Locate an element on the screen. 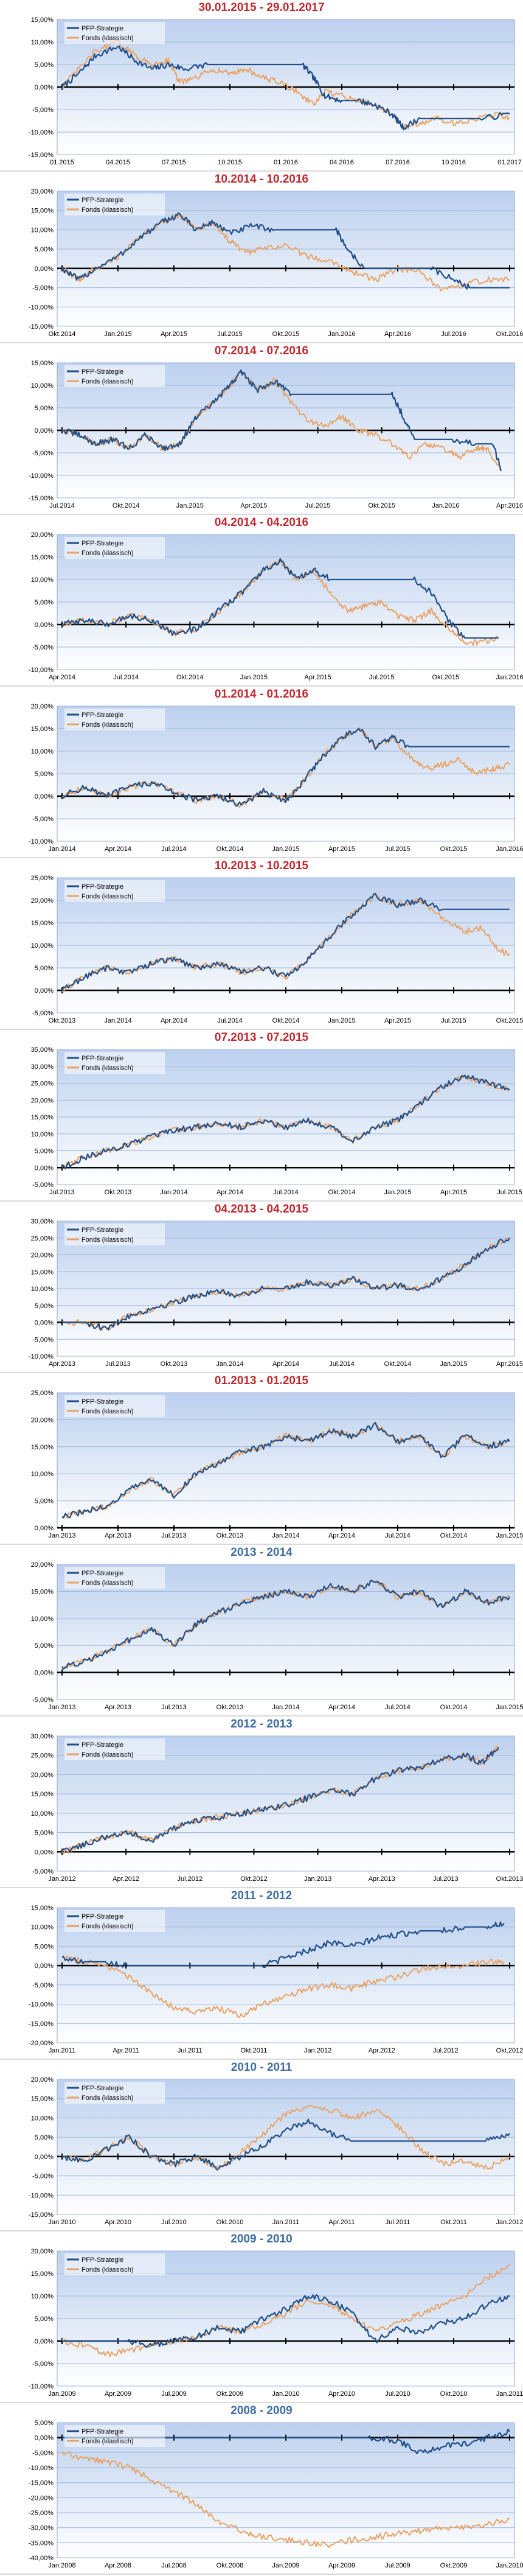 The height and width of the screenshot is (2576, 523). x-tick-label: Okt.2016 is located at coordinates (510, 334).